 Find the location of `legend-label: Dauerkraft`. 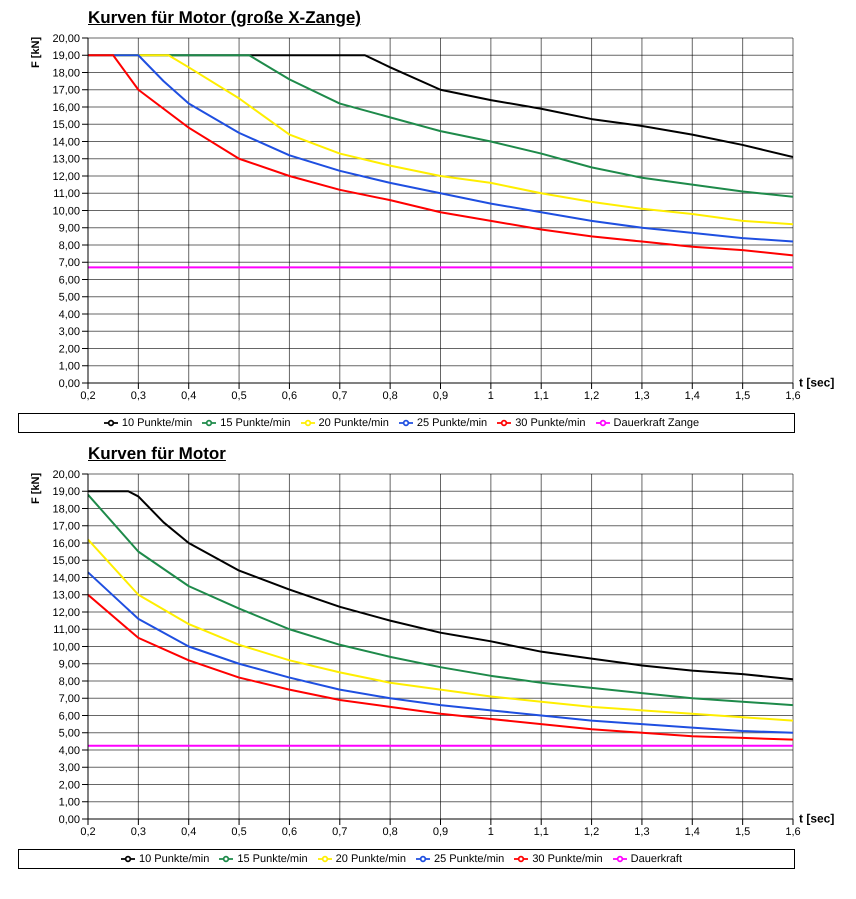

legend-label: Dauerkraft is located at coordinates (656, 858).